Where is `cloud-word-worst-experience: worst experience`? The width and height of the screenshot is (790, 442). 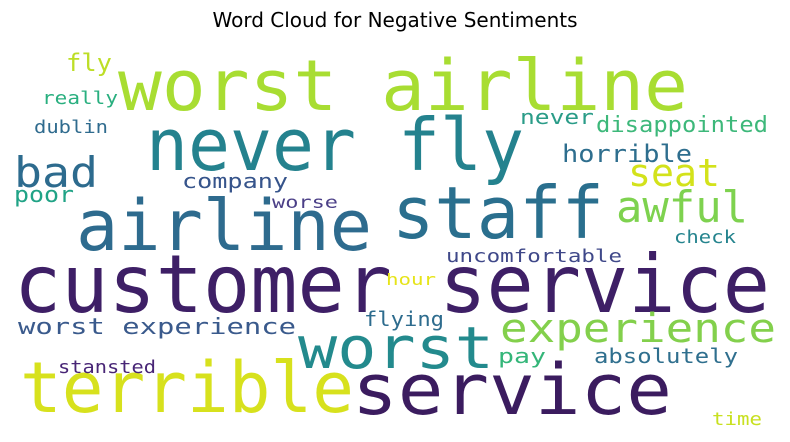 cloud-word-worst-experience: worst experience is located at coordinates (157, 327).